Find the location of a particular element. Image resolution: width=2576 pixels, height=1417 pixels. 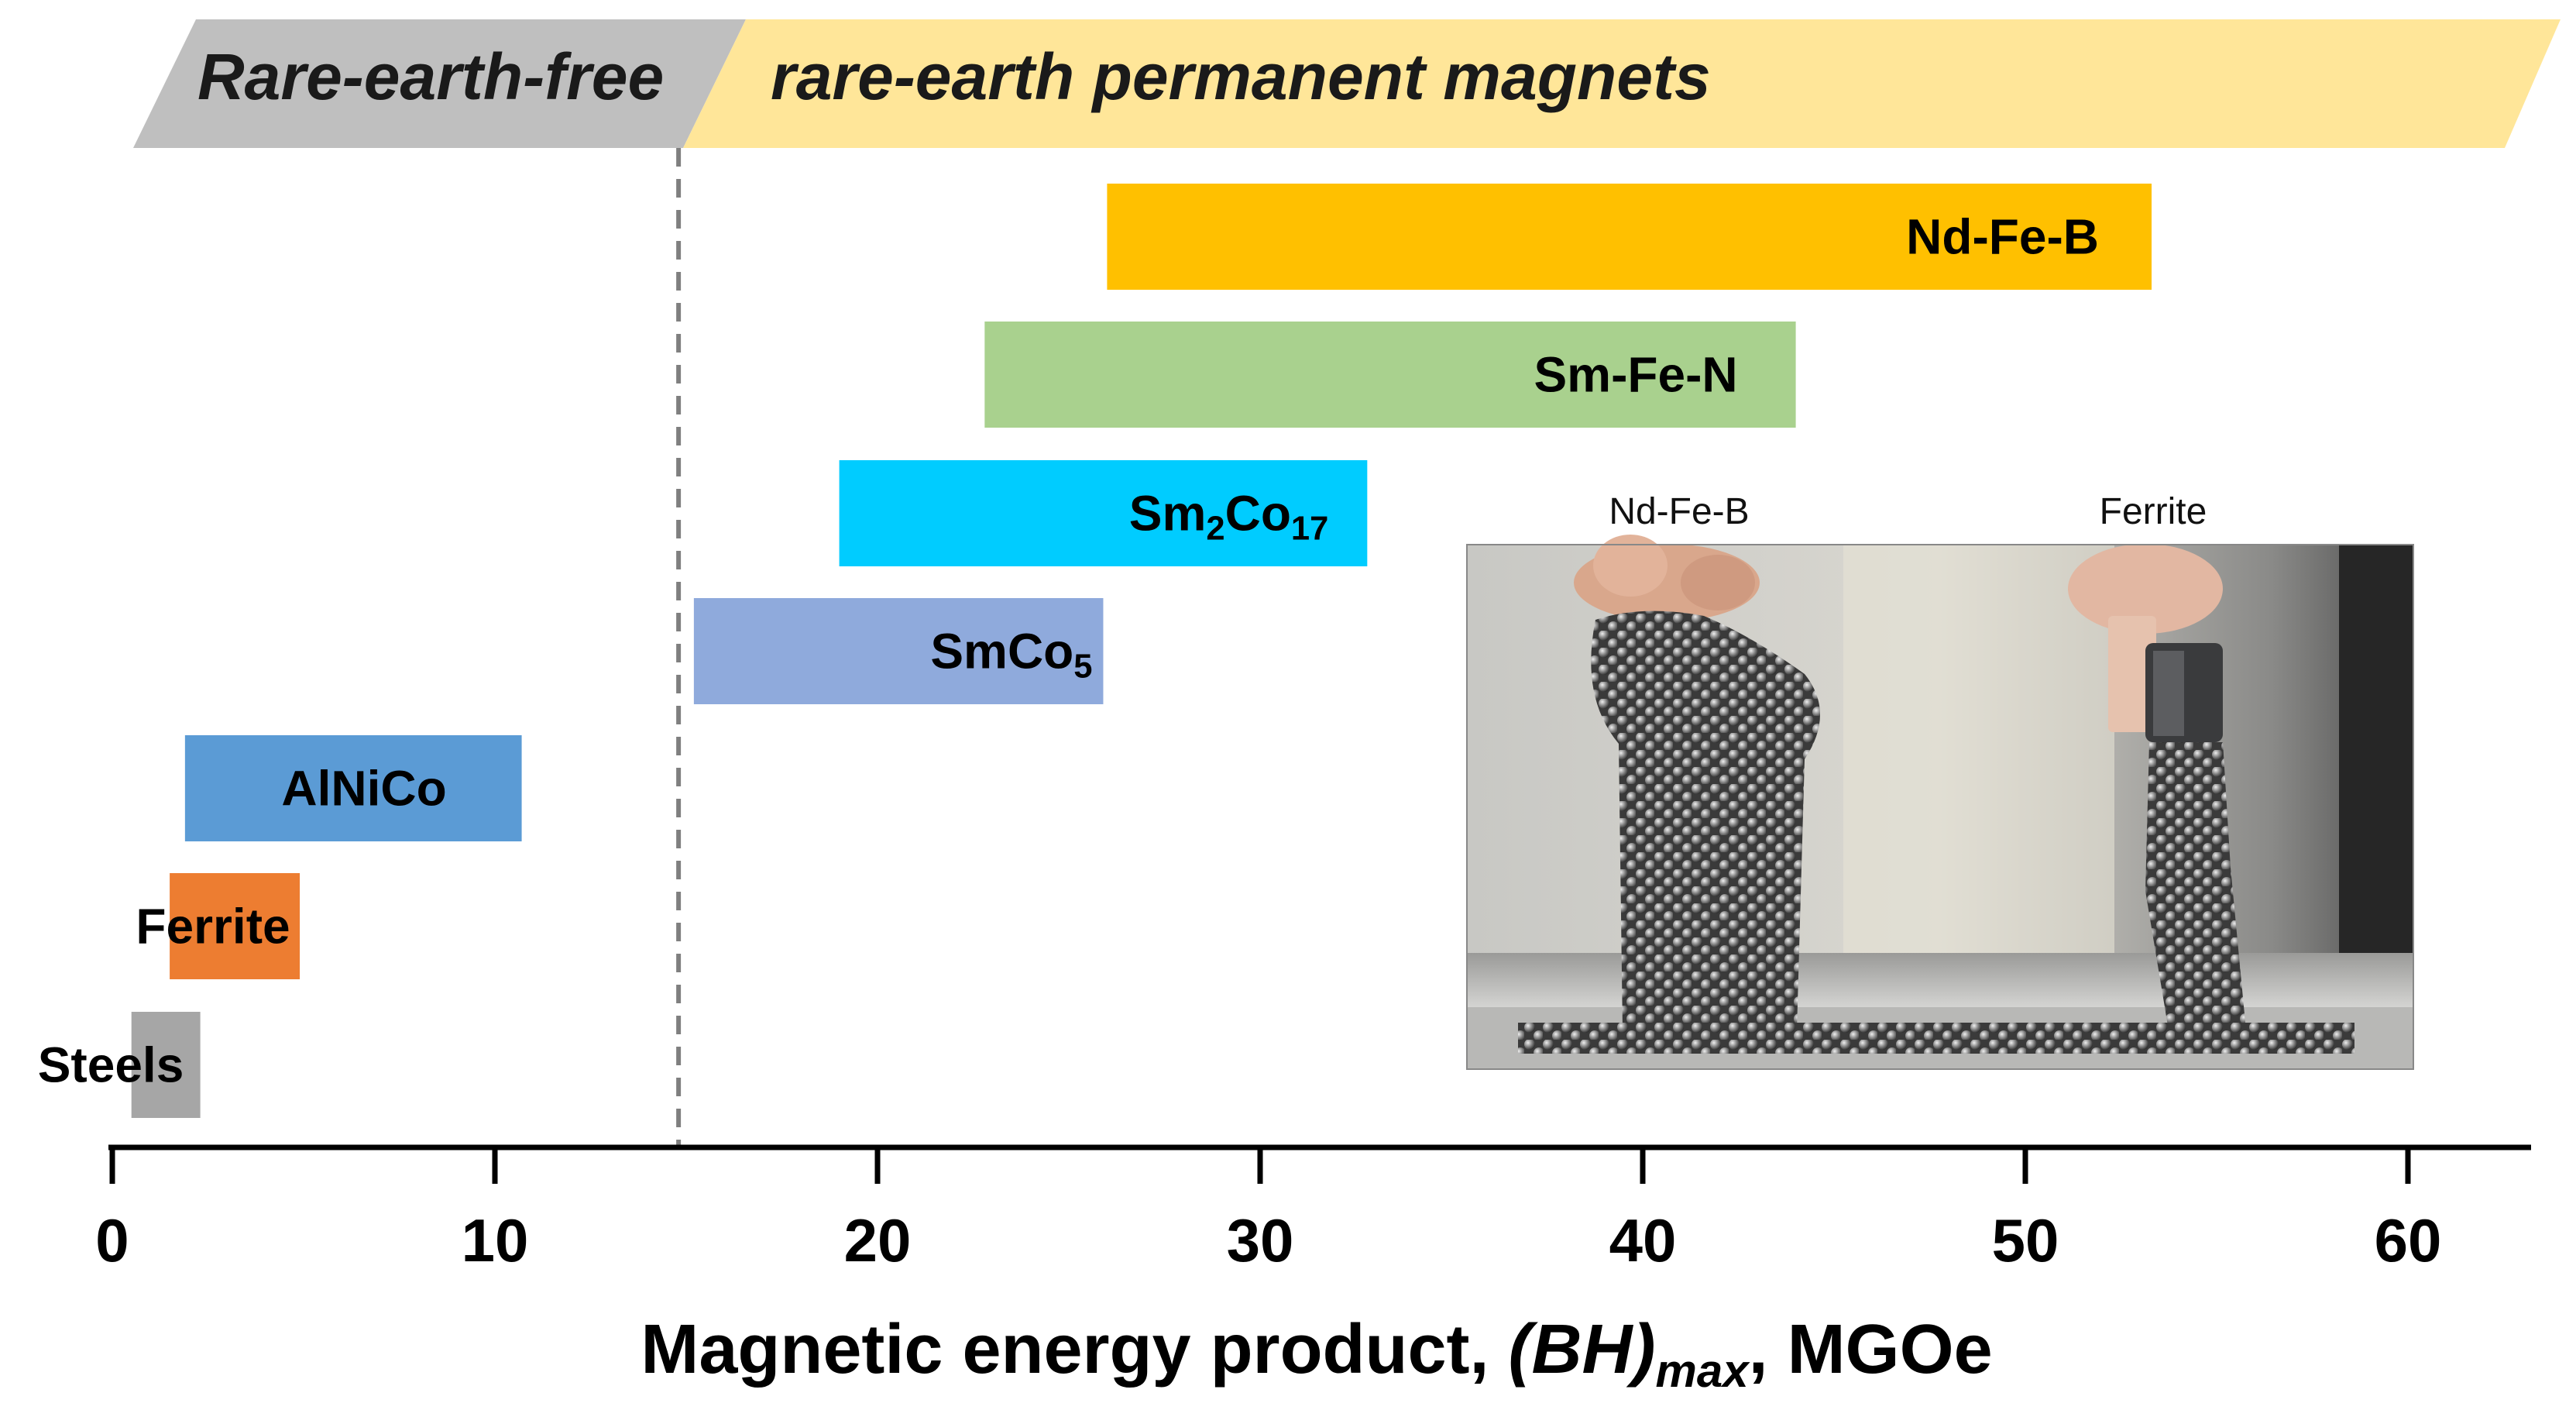

banner-right-label: rare-earth permanent magnets is located at coordinates (1241, 76).